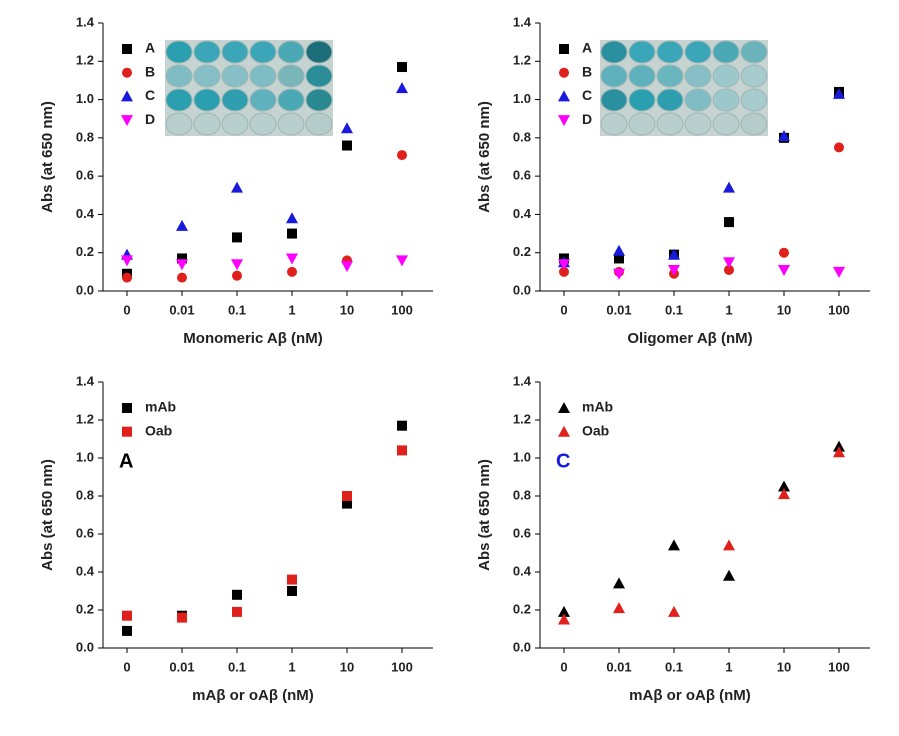  What do you see at coordinates (689, 338) in the screenshot?
I see `x-axis-title: Oligomer Aβ (nM)` at bounding box center [689, 338].